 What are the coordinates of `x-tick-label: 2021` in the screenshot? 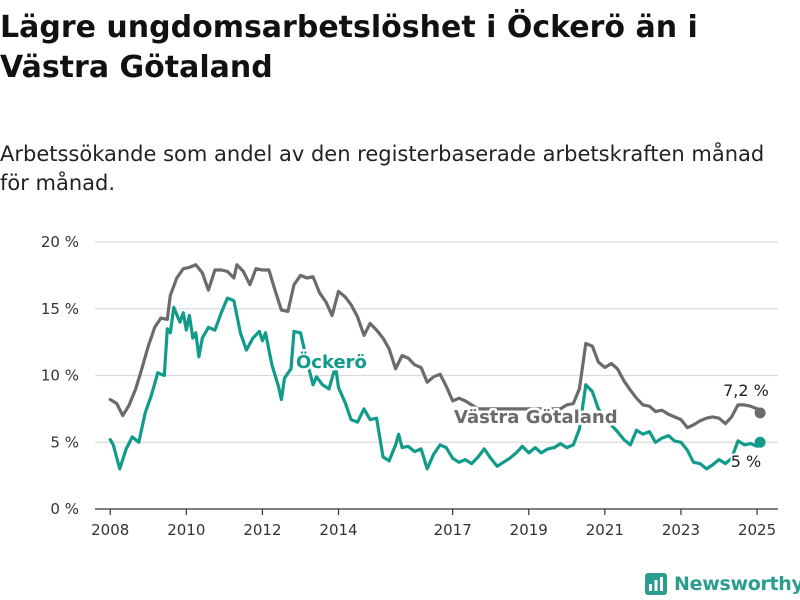 It's located at (605, 530).